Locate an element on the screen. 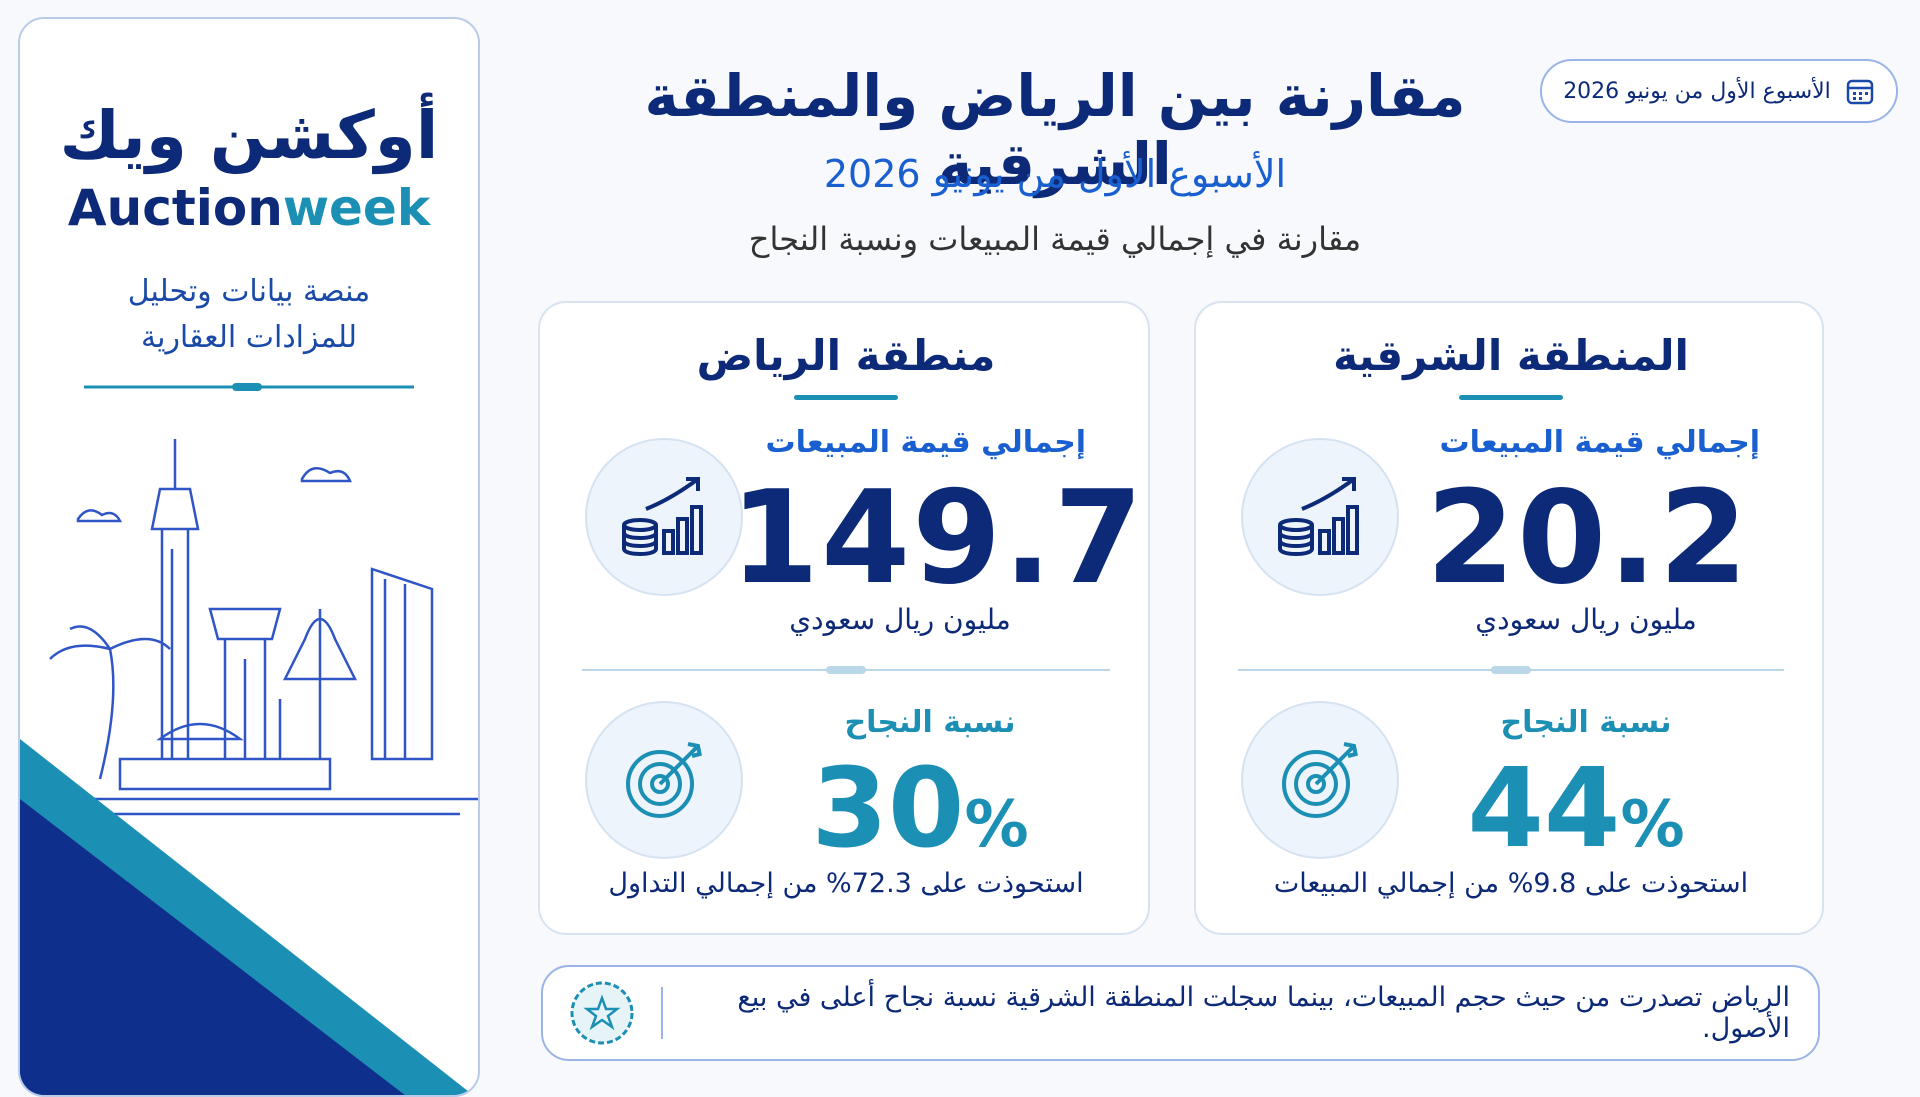 This screenshot has width=1920, height=1097. divider is located at coordinates (662, 1013).